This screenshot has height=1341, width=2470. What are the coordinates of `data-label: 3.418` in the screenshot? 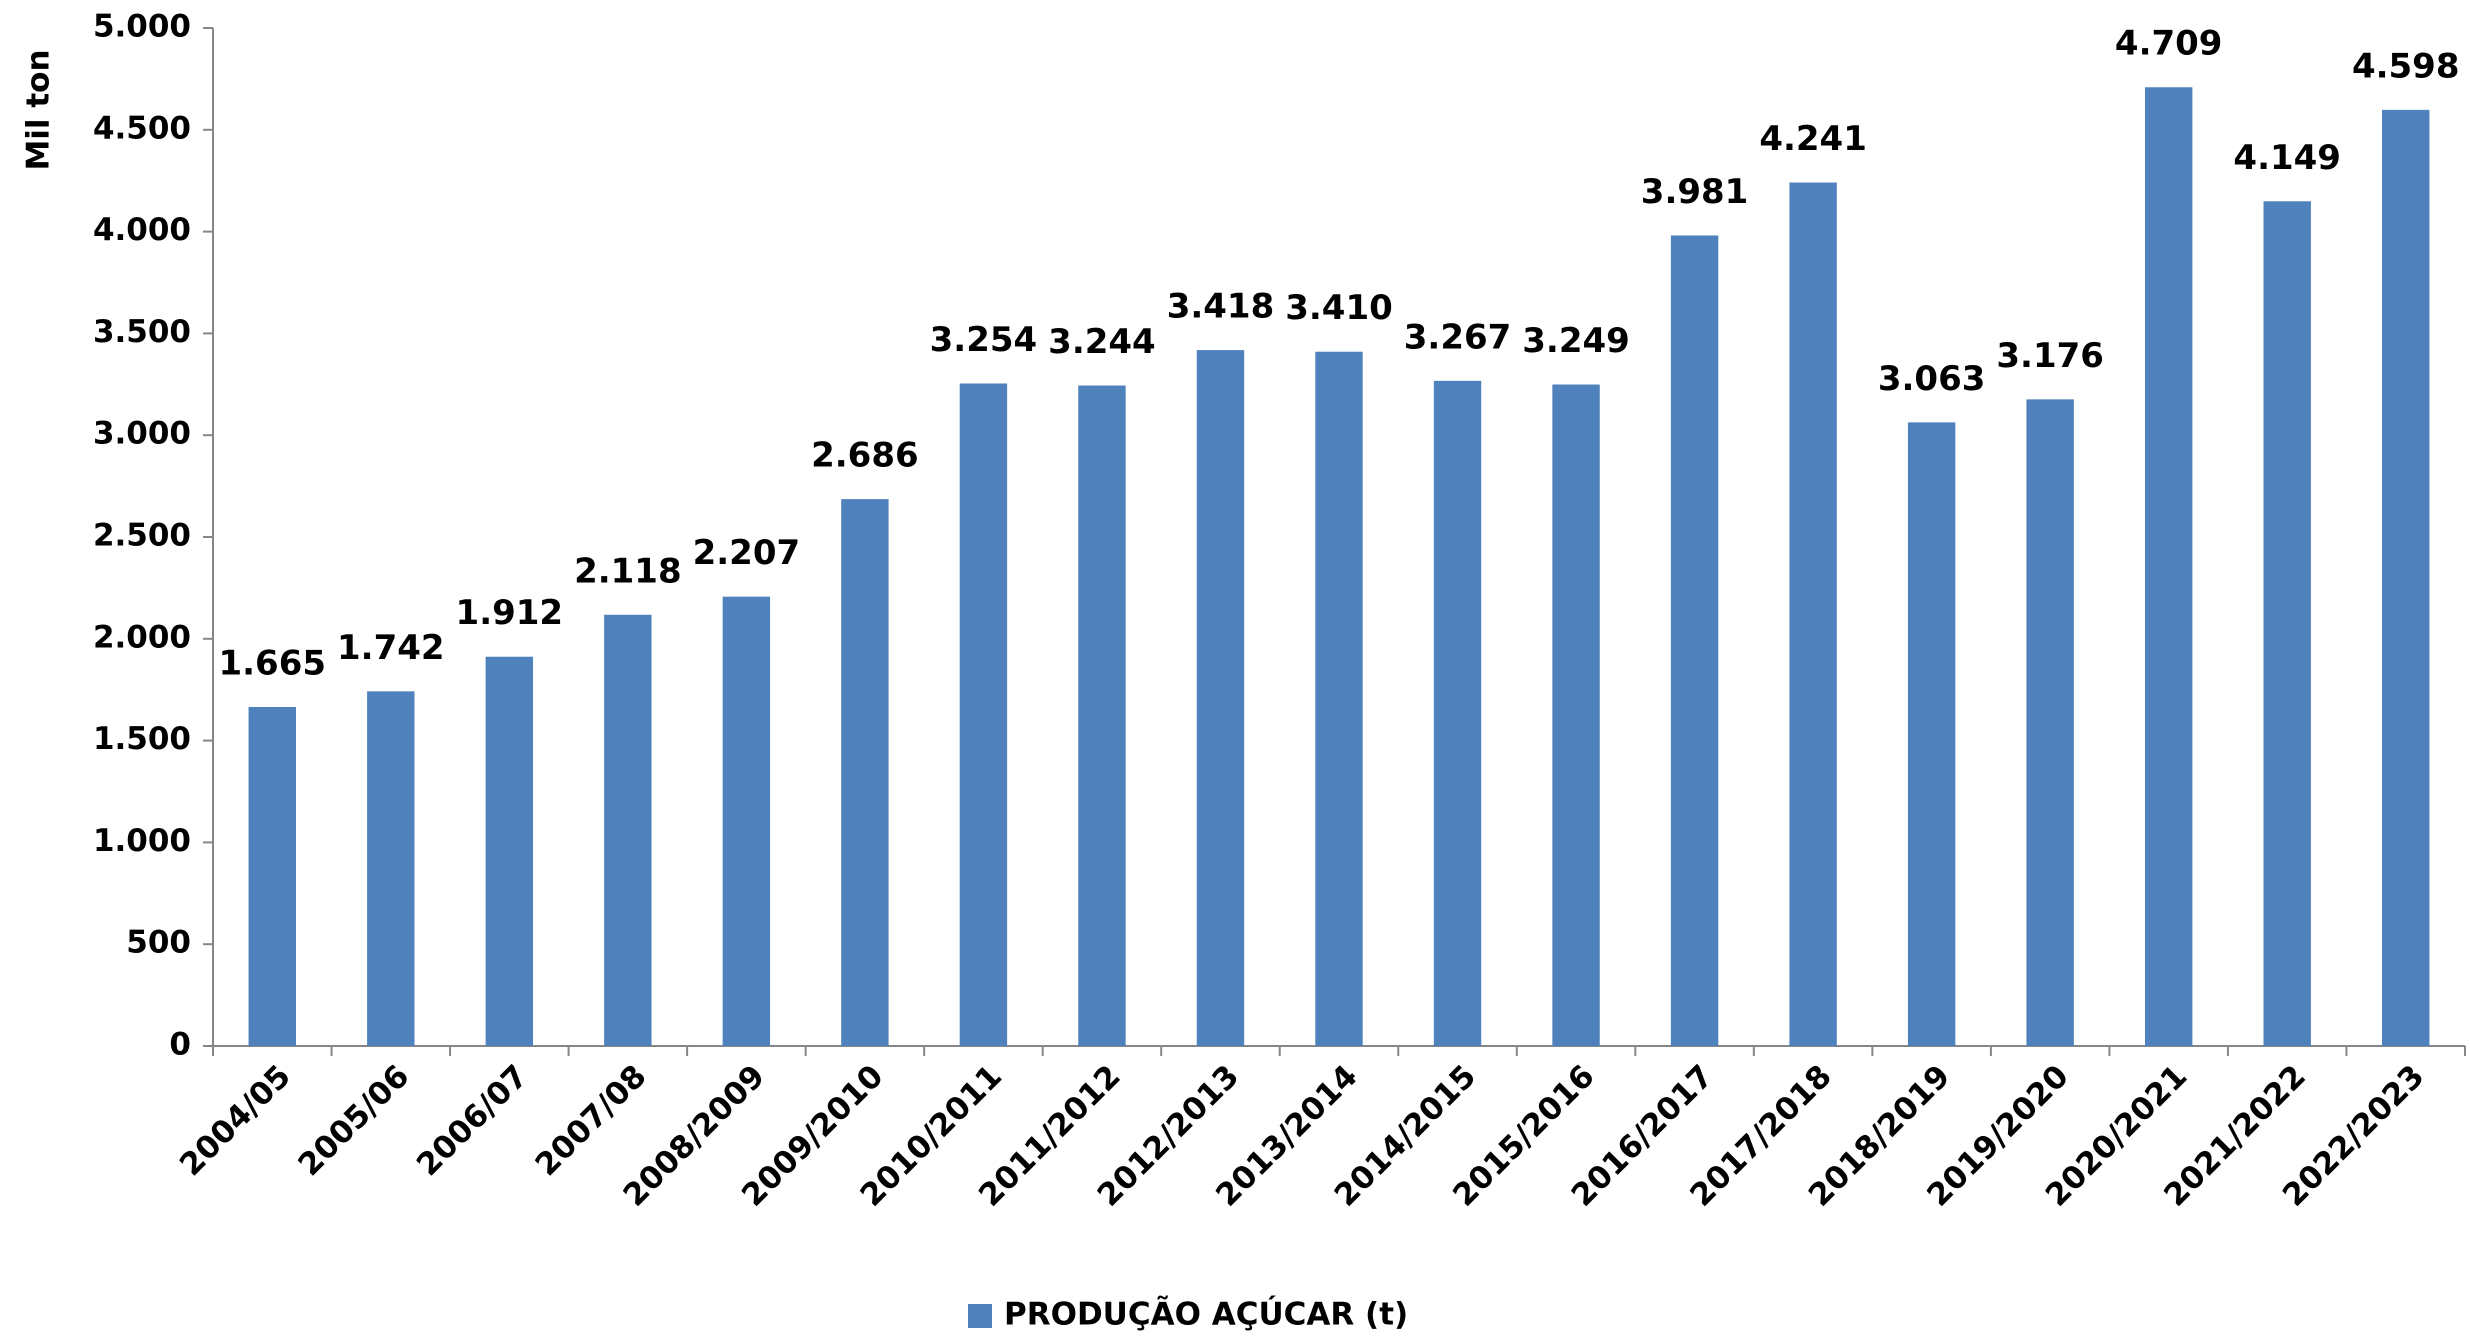 It's located at (1221, 307).